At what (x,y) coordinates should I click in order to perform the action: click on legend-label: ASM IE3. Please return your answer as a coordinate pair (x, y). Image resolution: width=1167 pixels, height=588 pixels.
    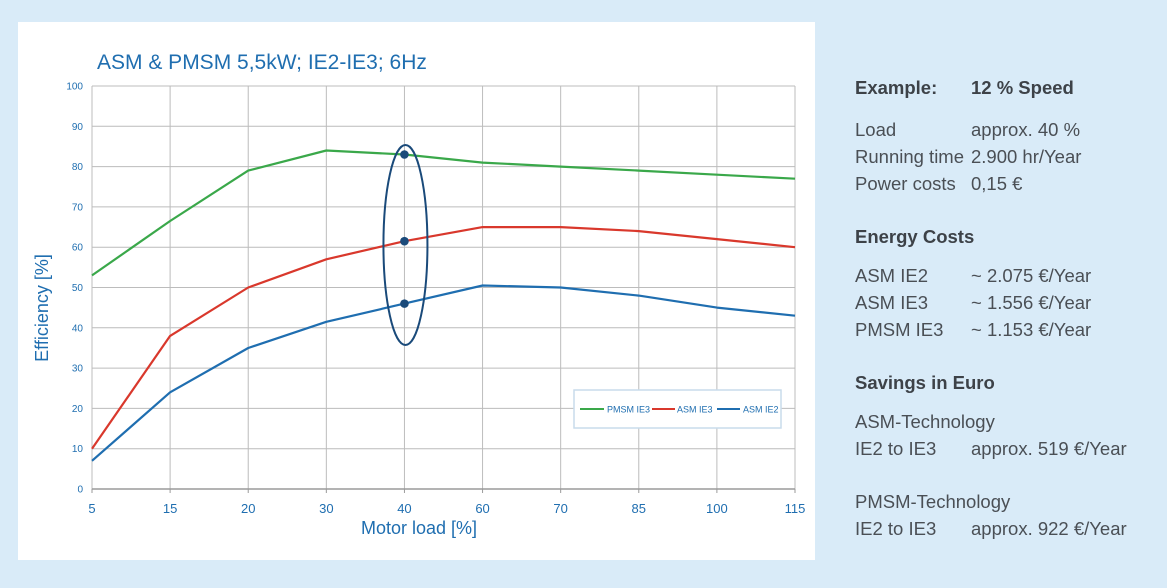
    Looking at the image, I should click on (695, 410).